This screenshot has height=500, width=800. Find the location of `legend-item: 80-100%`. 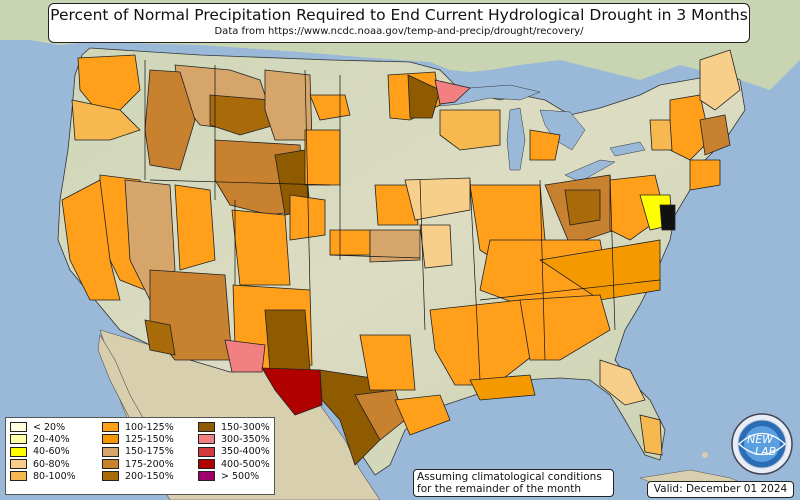

legend-item: 80-100% is located at coordinates (43, 476).